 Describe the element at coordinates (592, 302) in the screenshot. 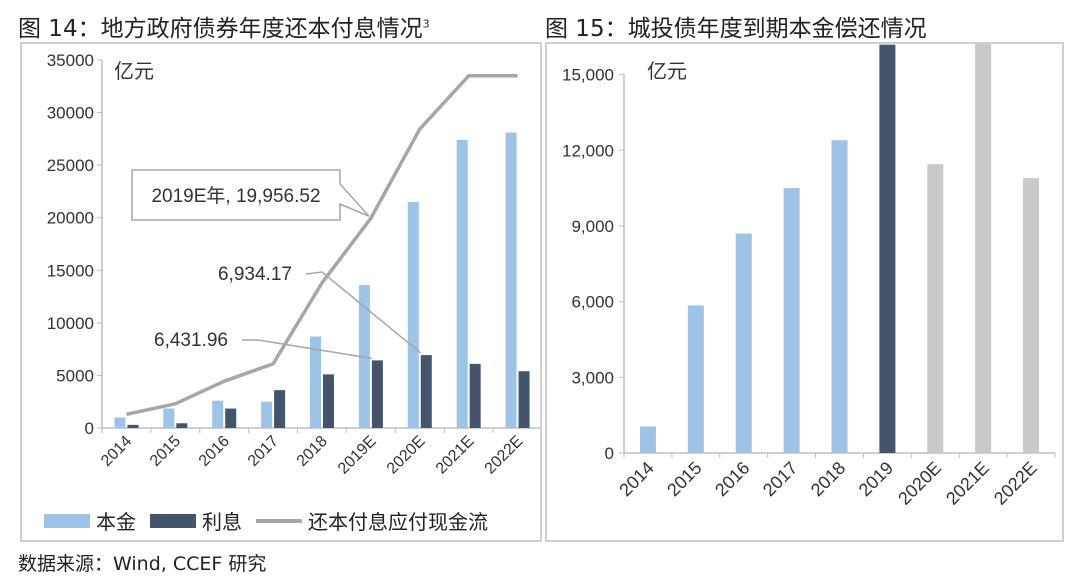

I see `y-tick-label: 6,000` at that location.